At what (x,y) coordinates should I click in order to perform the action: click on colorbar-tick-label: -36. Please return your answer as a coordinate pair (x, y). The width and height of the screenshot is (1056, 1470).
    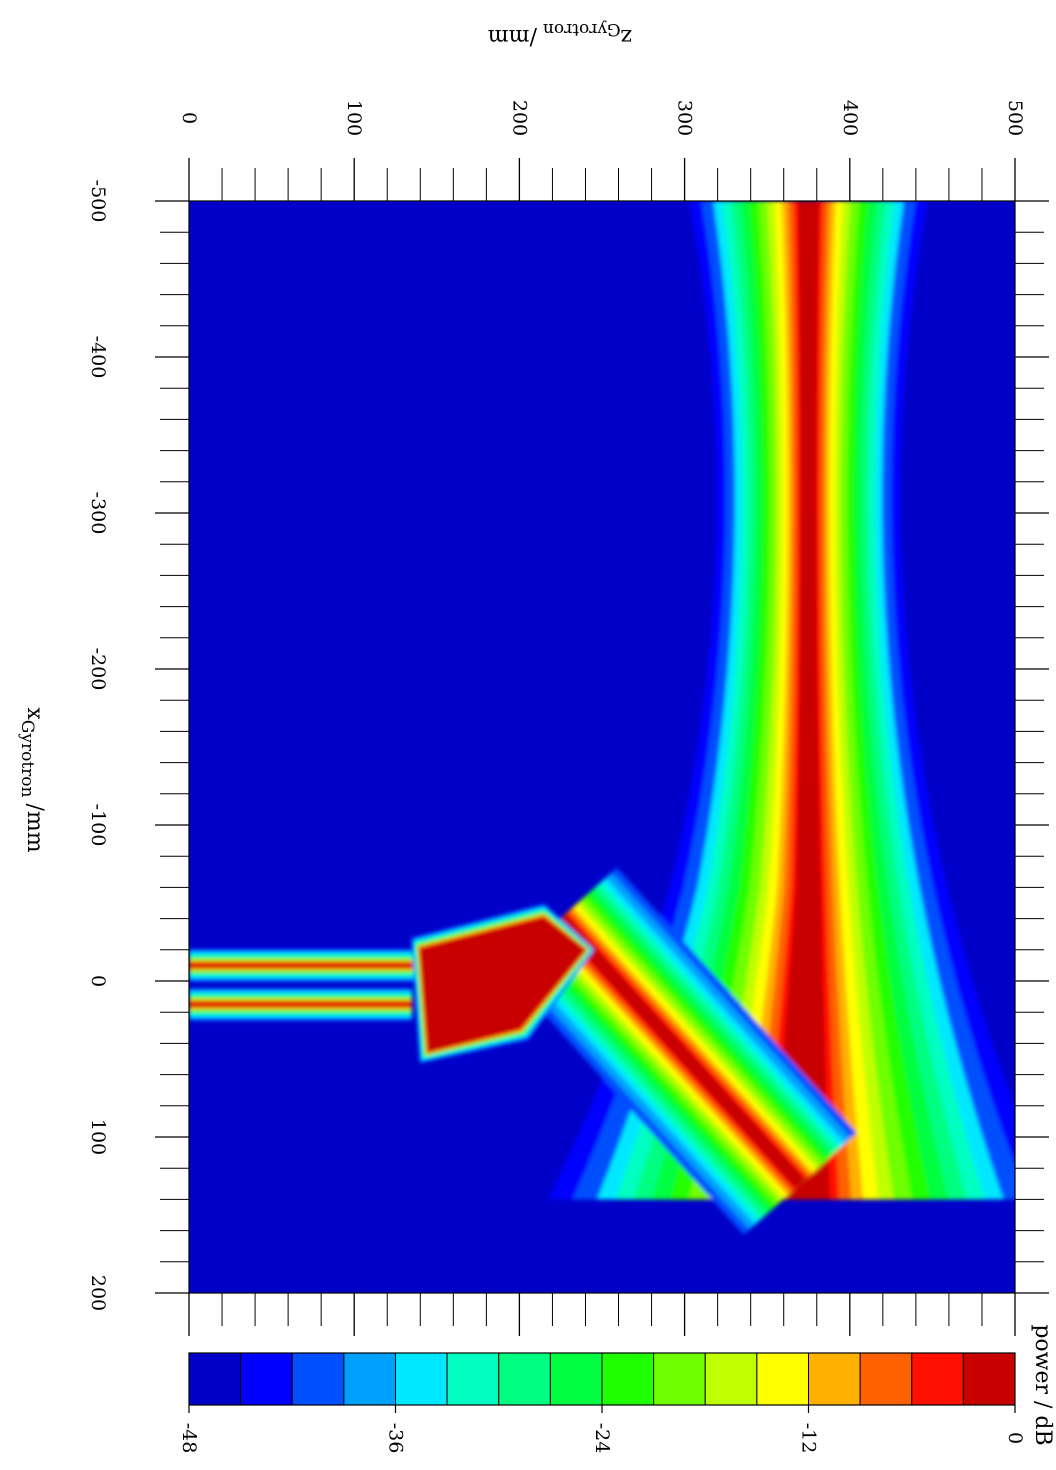
    Looking at the image, I should click on (396, 1438).